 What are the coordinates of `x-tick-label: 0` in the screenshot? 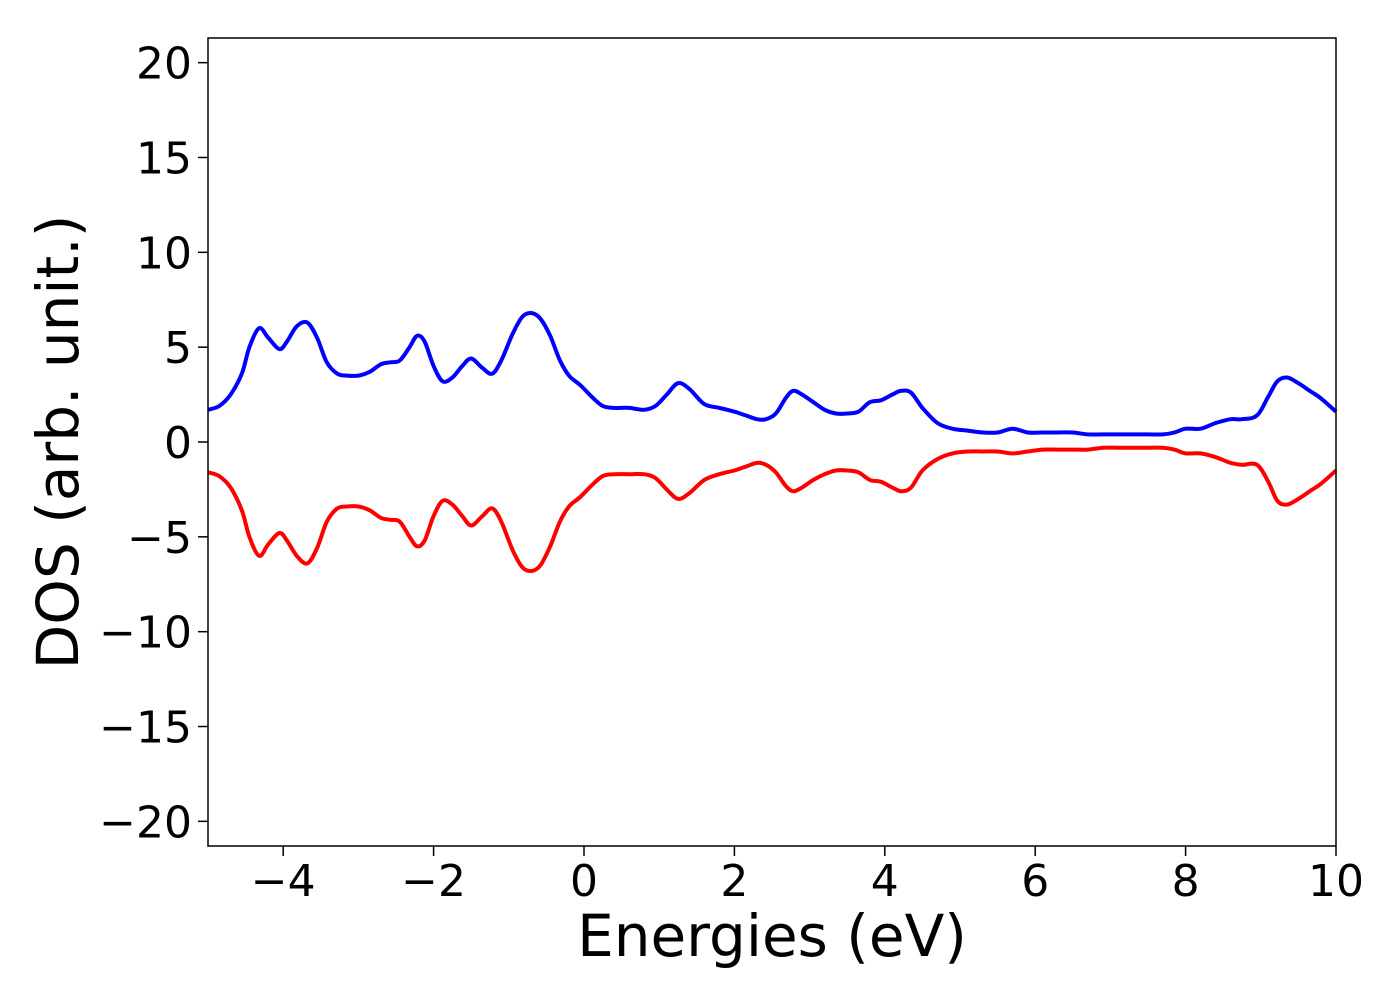 It's located at (584, 881).